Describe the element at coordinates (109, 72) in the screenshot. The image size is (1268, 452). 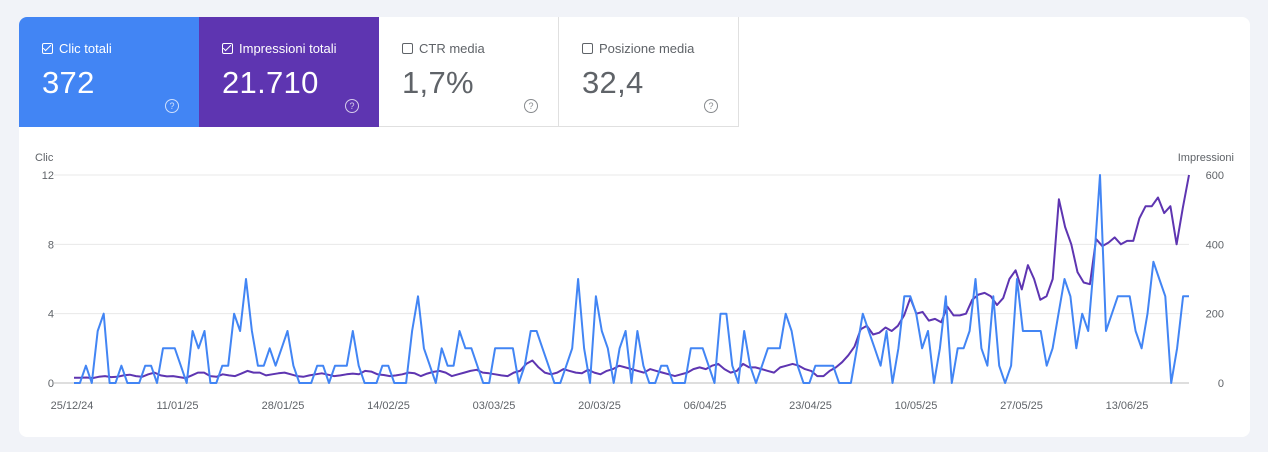
I see `metric-tab-clicks: Clic totali 372 ?` at that location.